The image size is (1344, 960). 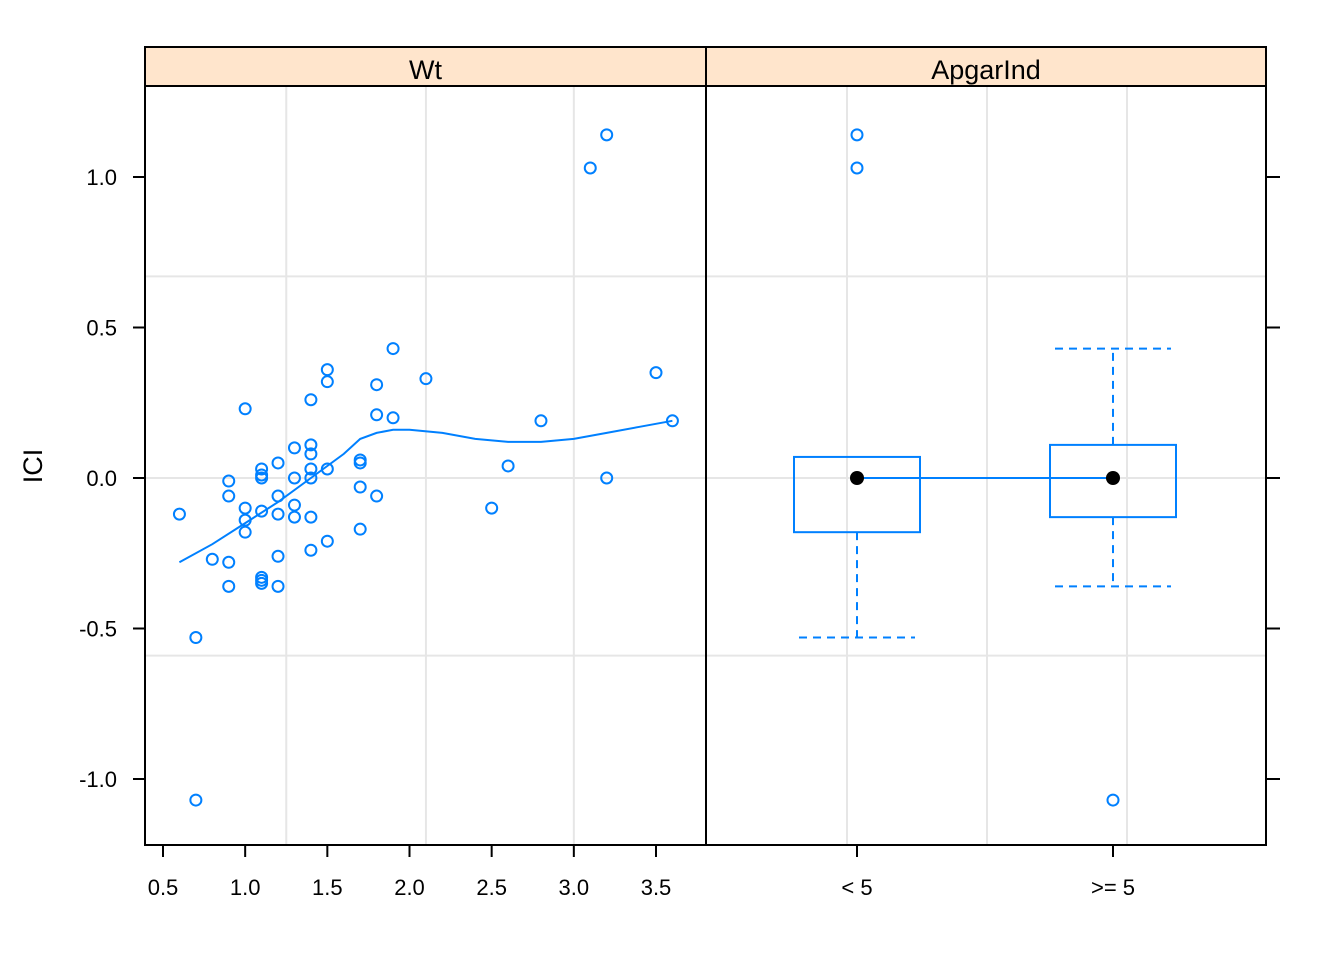 I want to click on x-tick-label: 3.0, so click(x=574, y=887).